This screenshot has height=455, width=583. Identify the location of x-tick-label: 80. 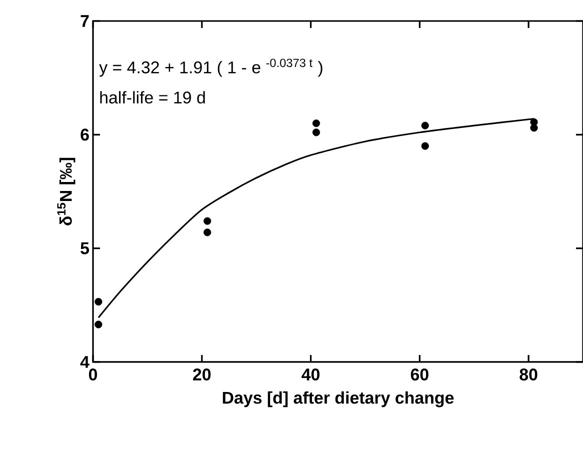
(529, 374).